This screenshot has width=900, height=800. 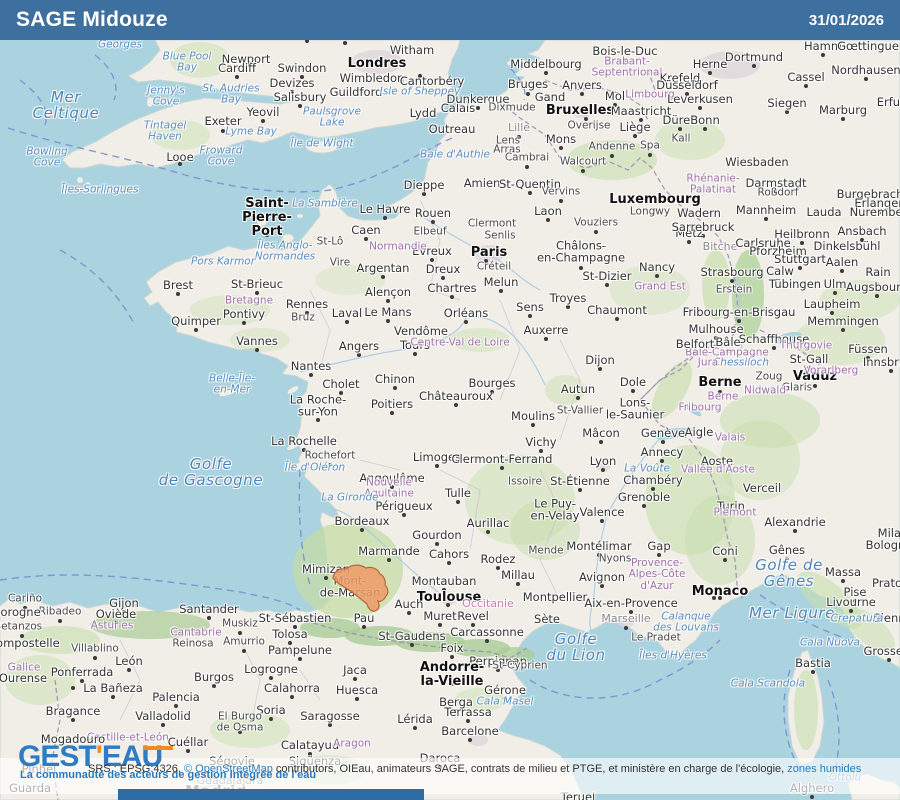 I want to click on map-label: Bruz, so click(x=303, y=317).